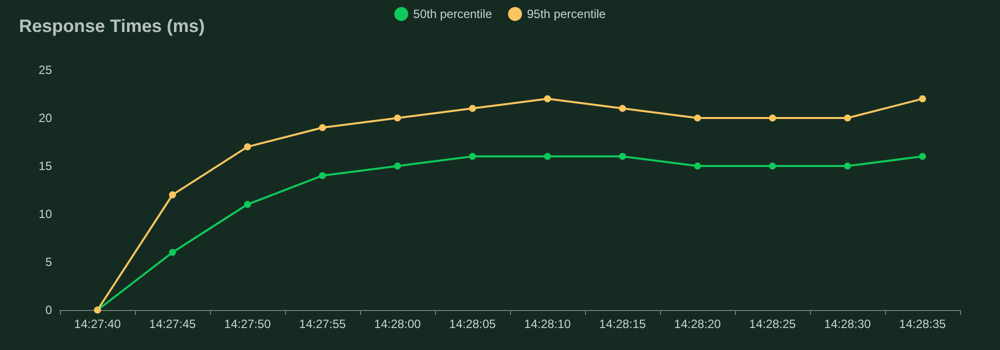 The width and height of the screenshot is (1000, 350). I want to click on y-tick-label: 0, so click(48, 310).